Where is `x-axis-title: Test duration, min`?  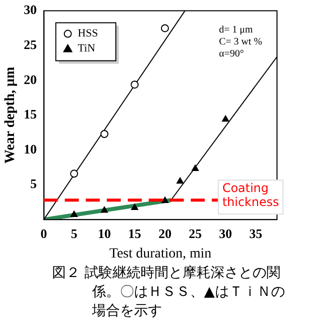
x-axis-title: Test duration, min is located at coordinates (160, 254).